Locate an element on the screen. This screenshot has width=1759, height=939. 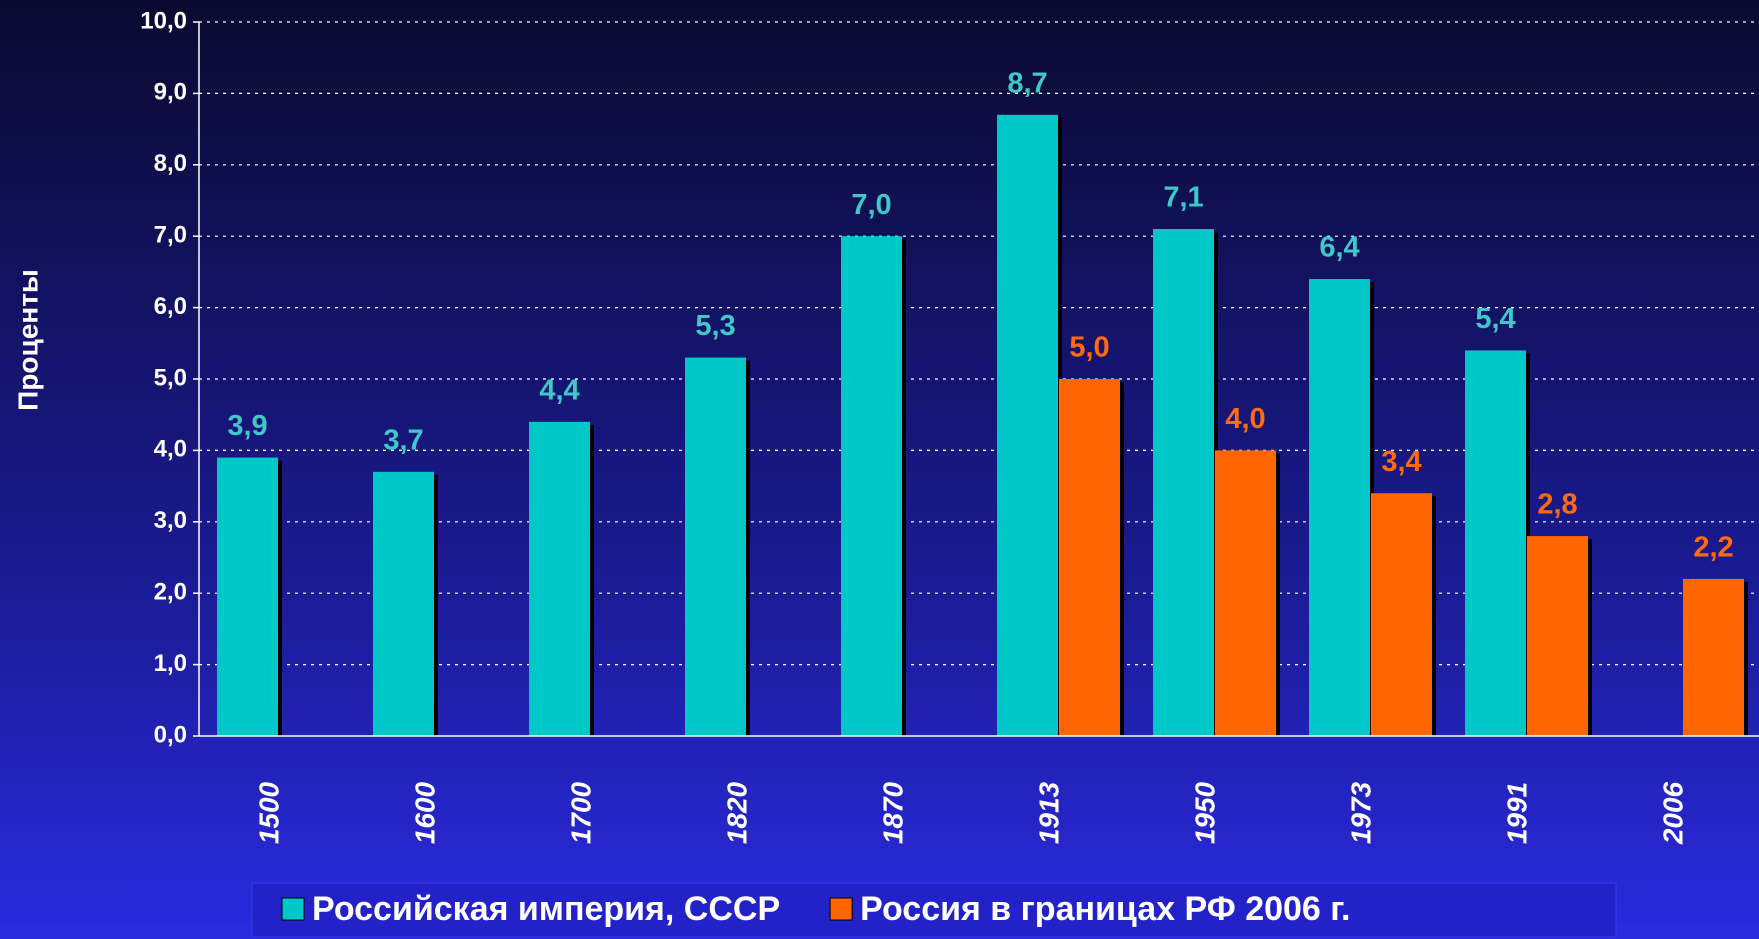
x-tick-label: 1500 is located at coordinates (268, 812).